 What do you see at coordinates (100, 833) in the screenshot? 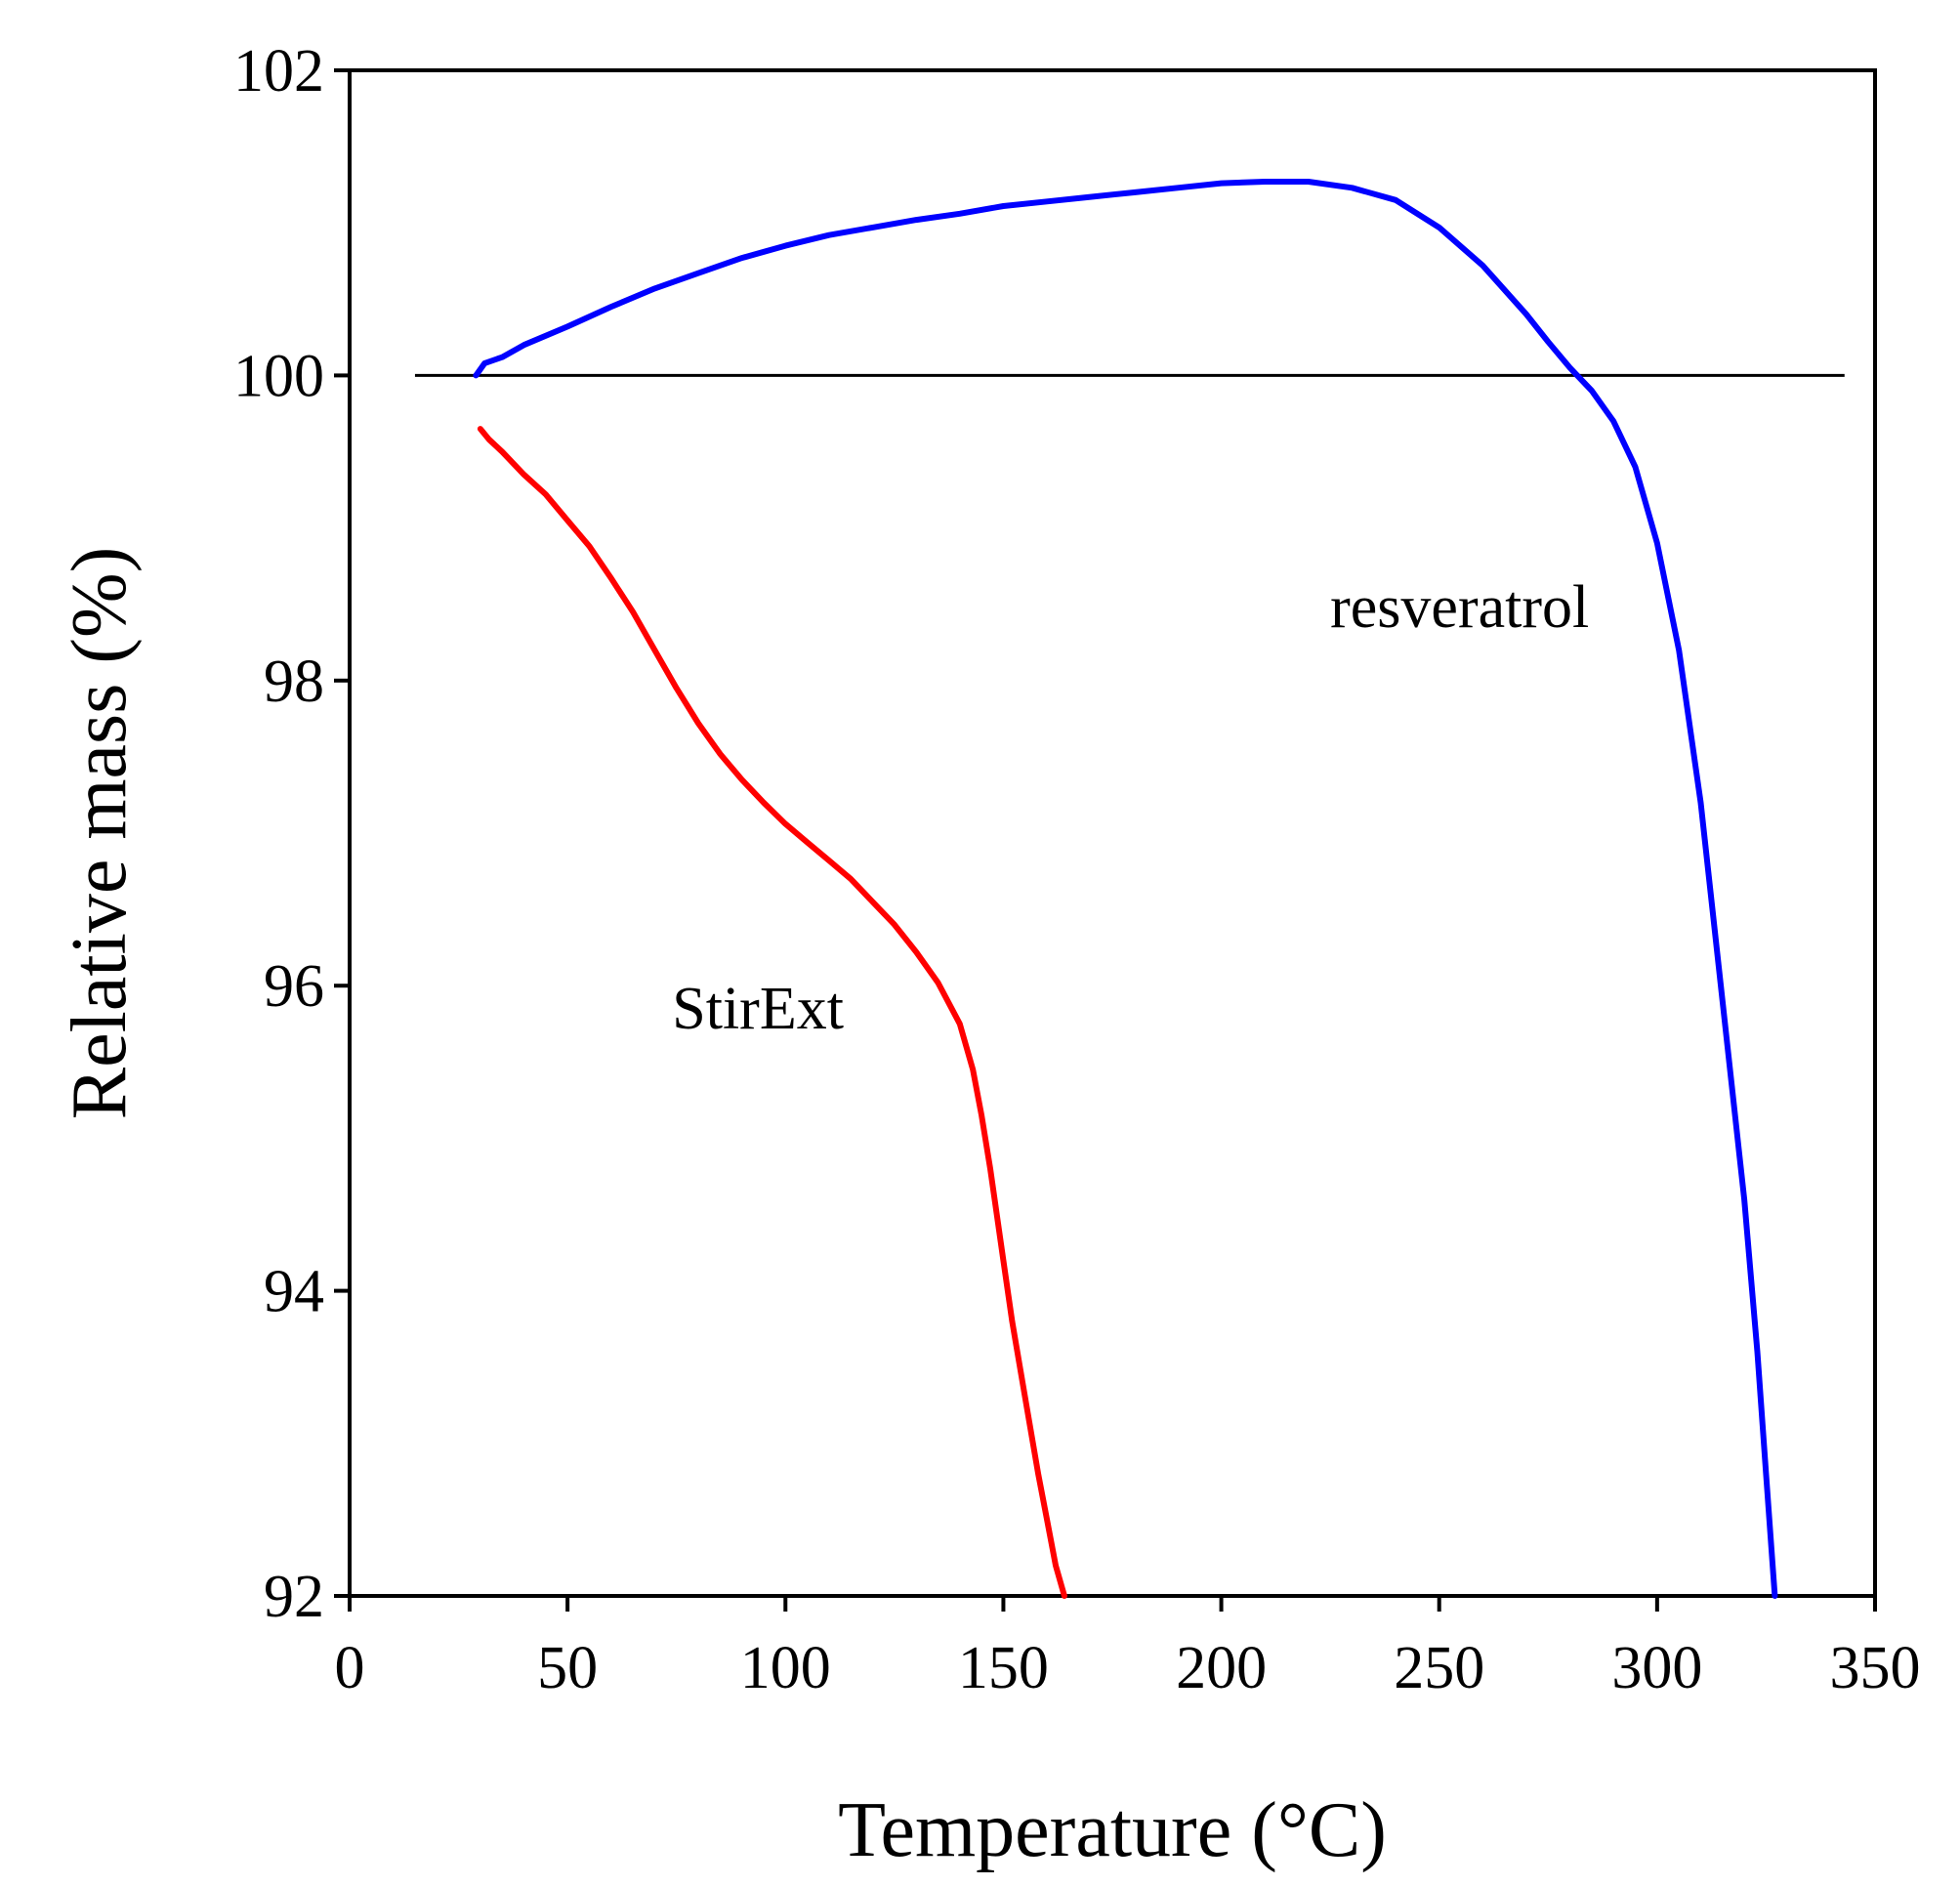
I see `y-axis-title: Relative mass (%)` at bounding box center [100, 833].